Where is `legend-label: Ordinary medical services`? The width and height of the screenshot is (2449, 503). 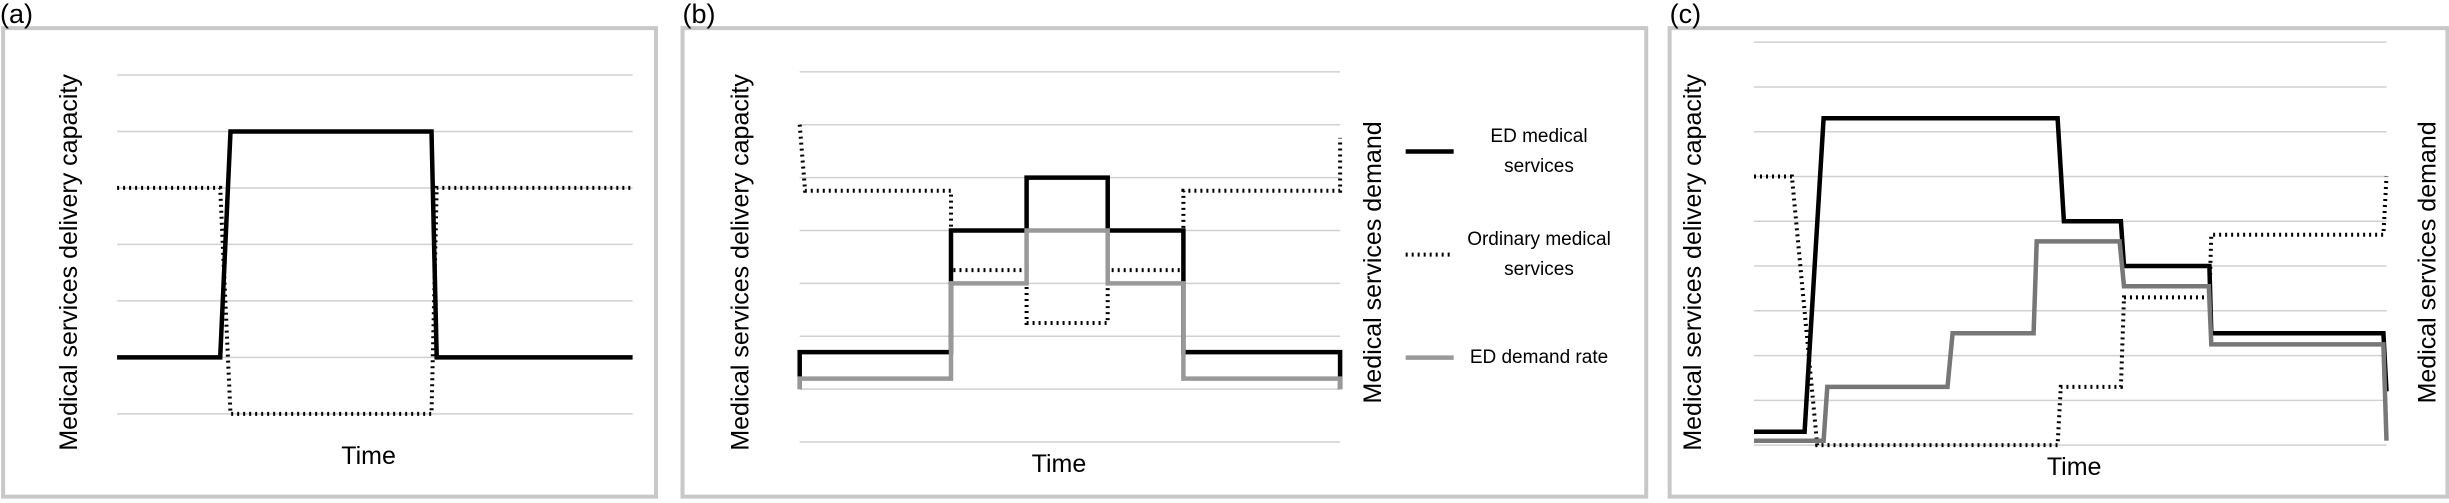 legend-label: Ordinary medical services is located at coordinates (1539, 254).